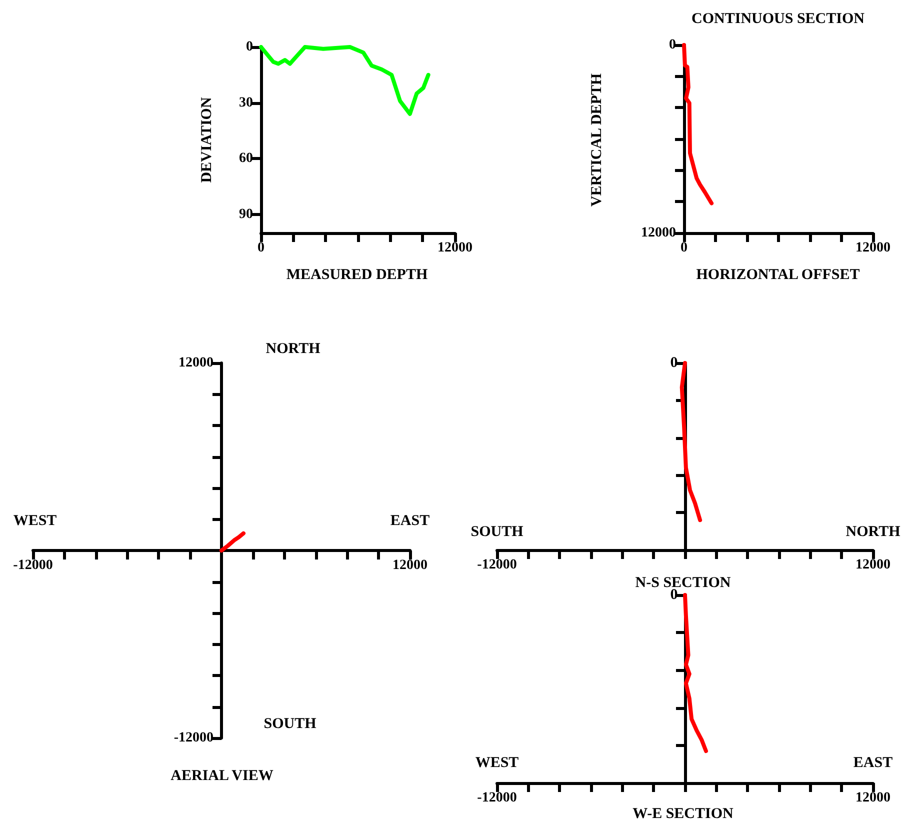  What do you see at coordinates (357, 275) in the screenshot?
I see `x-axis-title: MEASURED DEPTH` at bounding box center [357, 275].